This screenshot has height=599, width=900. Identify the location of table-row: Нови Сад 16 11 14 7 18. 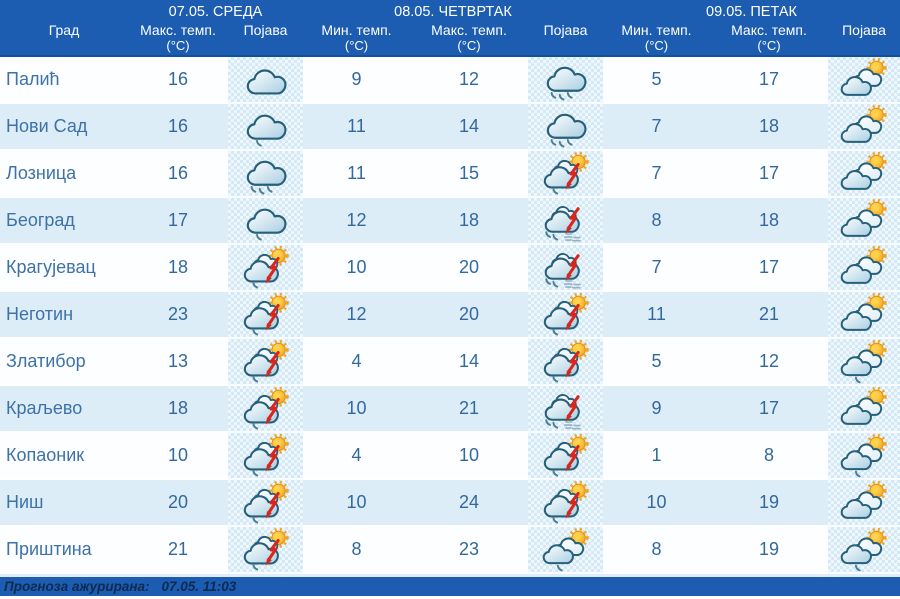
(450, 127).